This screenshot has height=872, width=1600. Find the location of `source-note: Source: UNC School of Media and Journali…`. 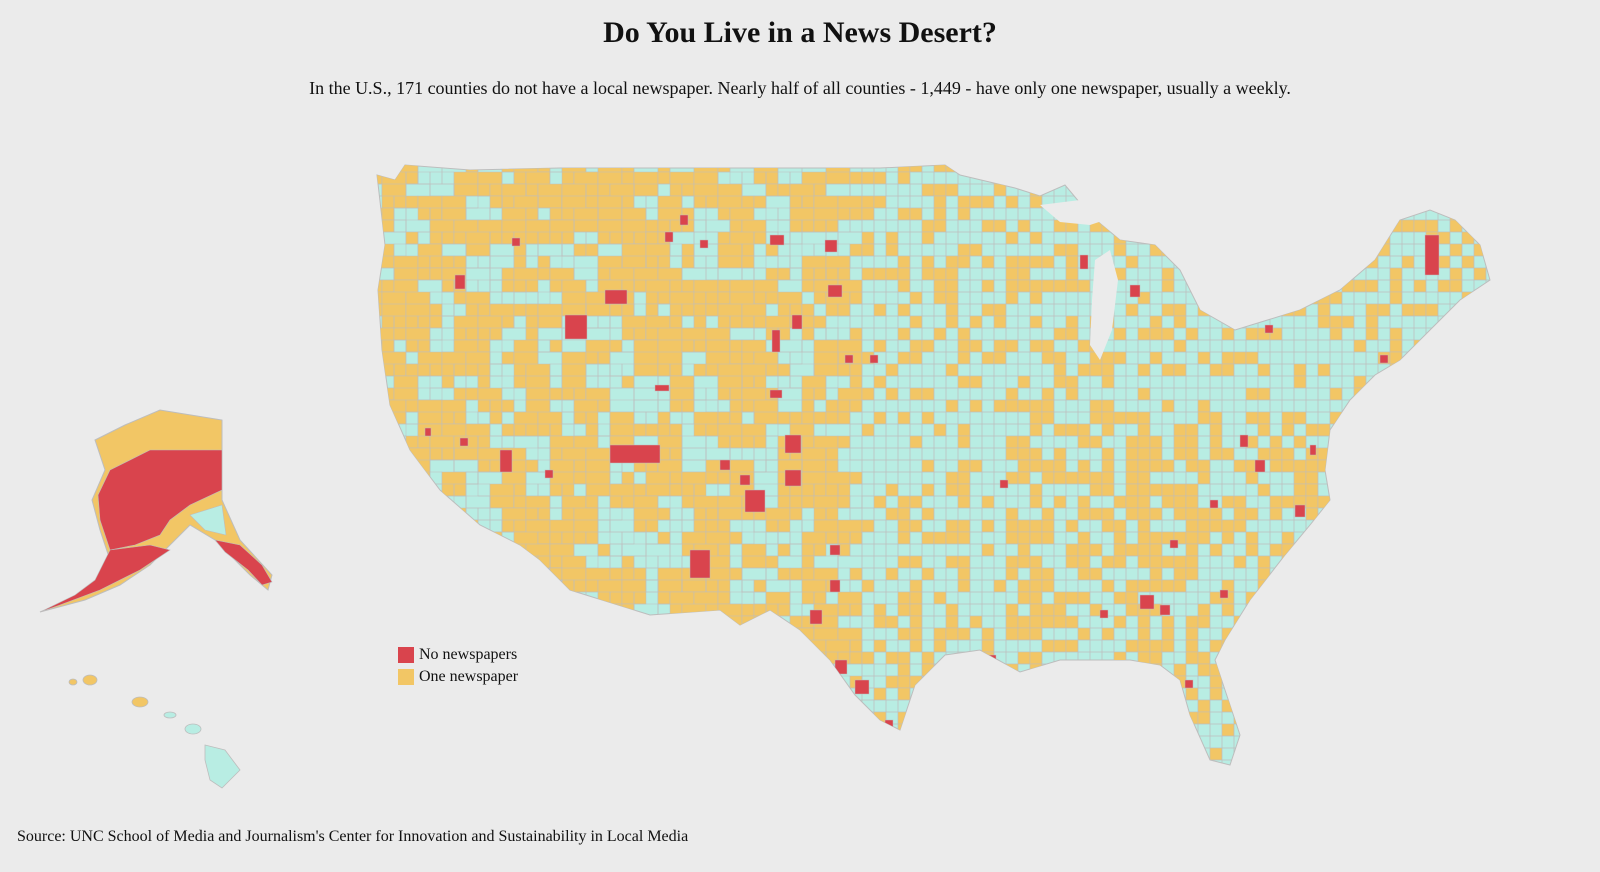

source-note: Source: UNC School of Media and Journali… is located at coordinates (353, 836).